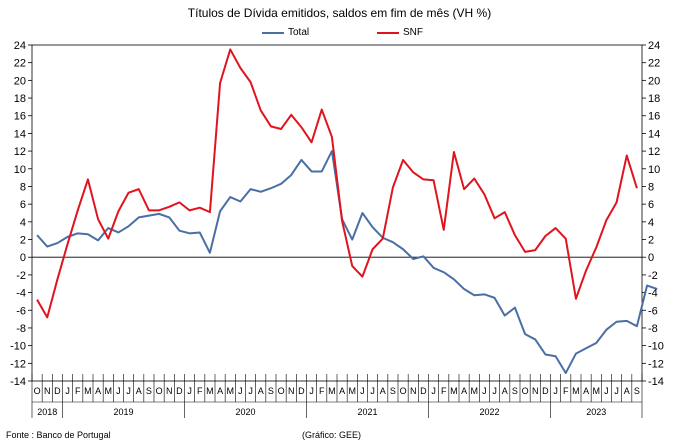 The image size is (679, 448). Describe the element at coordinates (23, 241) in the screenshot. I see `y-tick-label-left: 2` at that location.